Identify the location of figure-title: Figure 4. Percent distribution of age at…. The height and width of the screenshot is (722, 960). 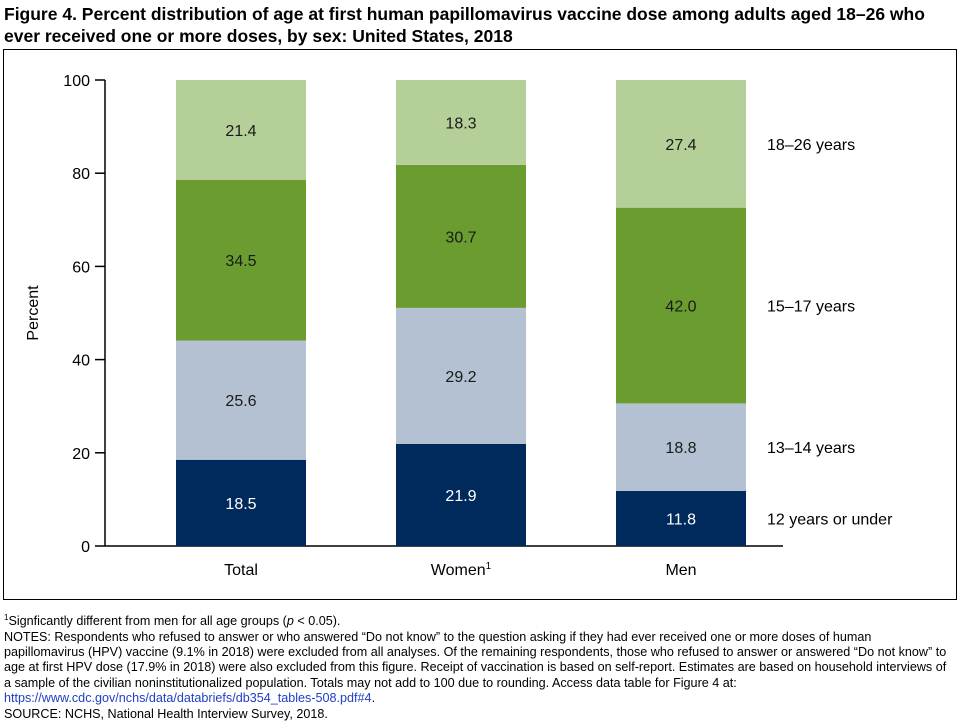
(464, 25).